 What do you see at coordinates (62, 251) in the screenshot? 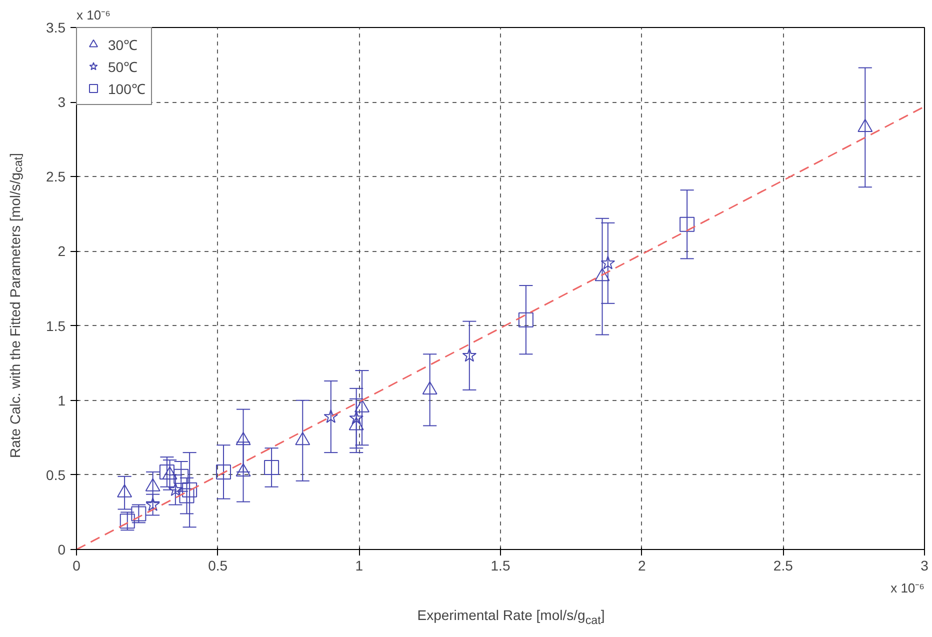
I see `y-tick-label: 2` at bounding box center [62, 251].